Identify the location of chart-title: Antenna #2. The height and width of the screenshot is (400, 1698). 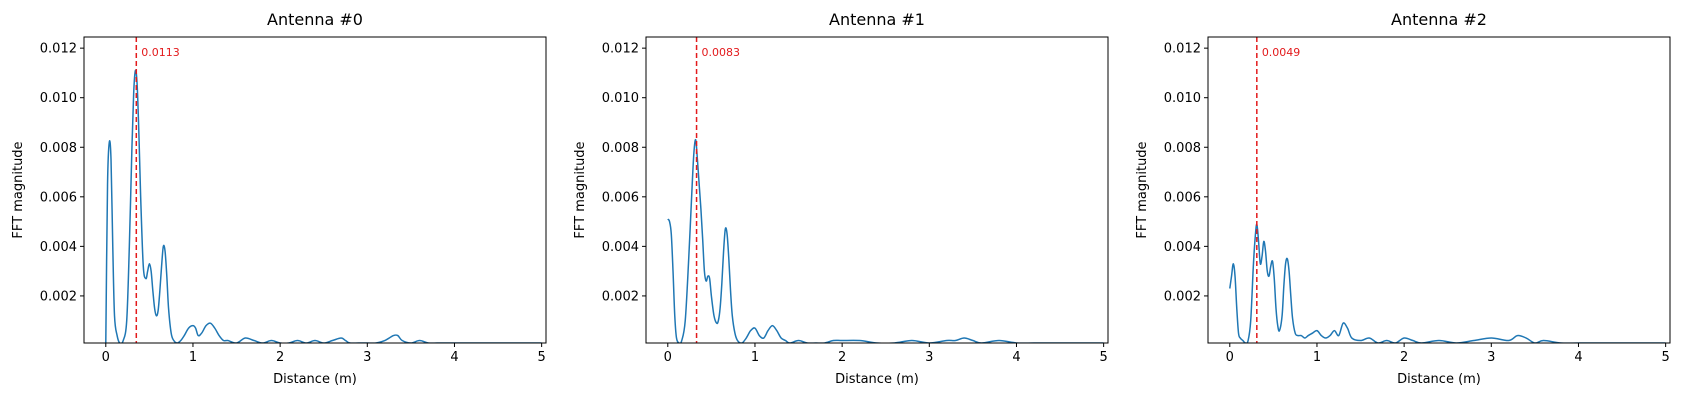
(1439, 19).